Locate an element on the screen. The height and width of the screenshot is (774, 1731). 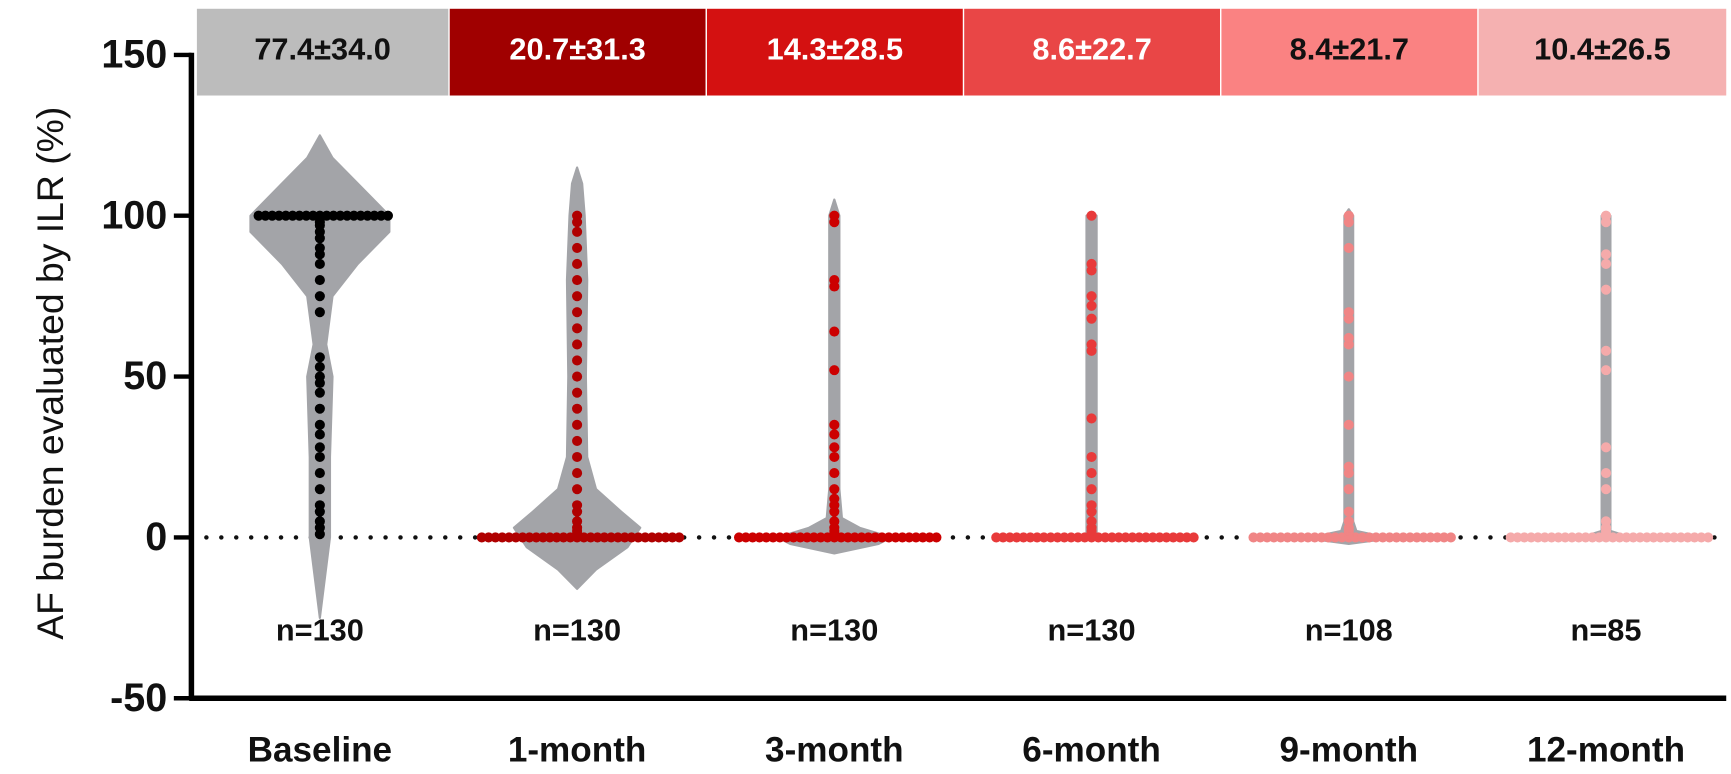
summary-label: 77.4±34.0 is located at coordinates (322, 49).